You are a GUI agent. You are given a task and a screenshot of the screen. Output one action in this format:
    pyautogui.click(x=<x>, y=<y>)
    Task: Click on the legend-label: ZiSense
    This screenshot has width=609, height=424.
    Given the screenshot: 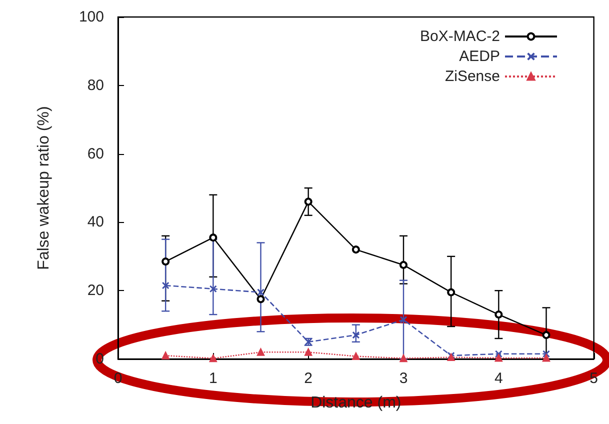 What is the action you would take?
    pyautogui.click(x=472, y=76)
    